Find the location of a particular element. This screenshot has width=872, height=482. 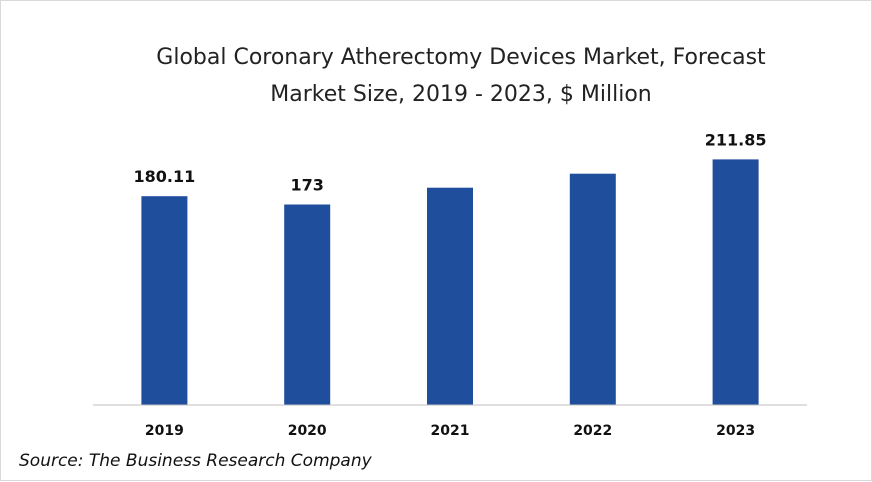

data-label-2023: 211.85 is located at coordinates (736, 139).